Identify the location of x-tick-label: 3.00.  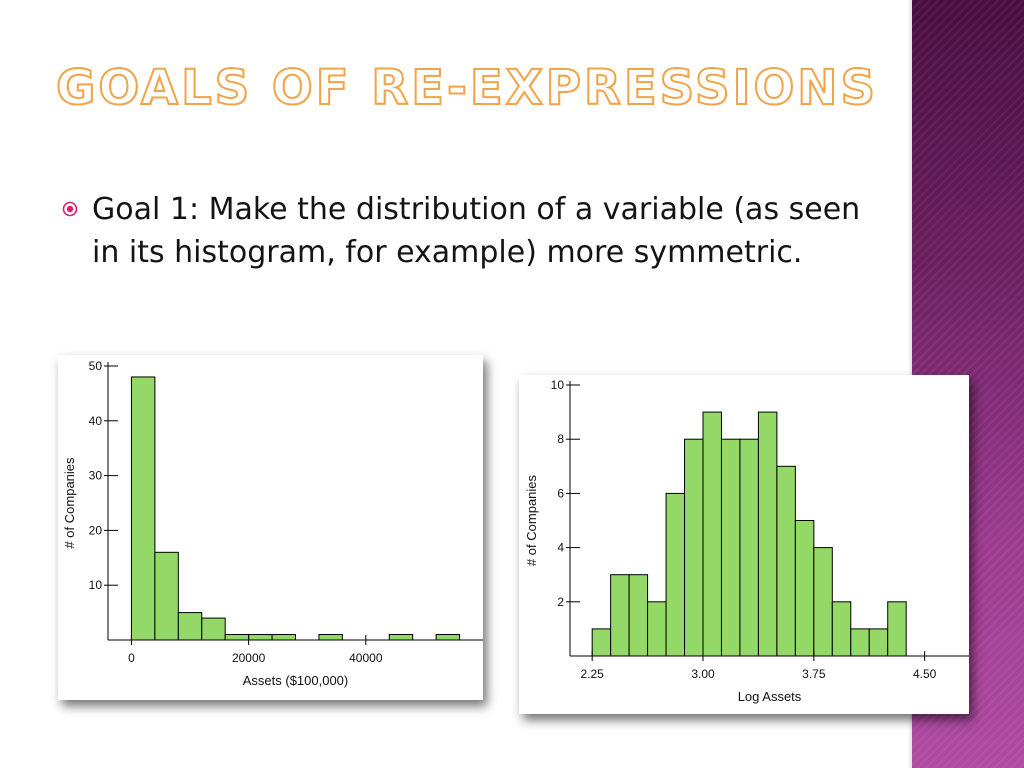
(703, 674).